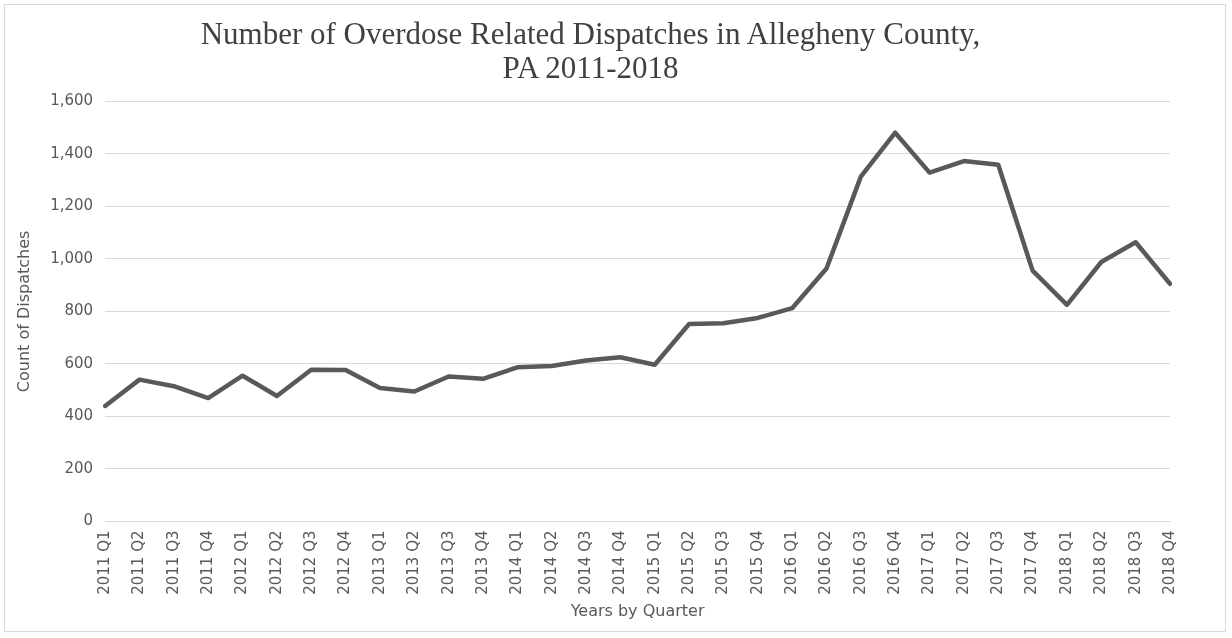 This screenshot has height=638, width=1232. What do you see at coordinates (590, 34) in the screenshot?
I see `text: Number of Overdose Related Dispatches in Allegheny County,` at bounding box center [590, 34].